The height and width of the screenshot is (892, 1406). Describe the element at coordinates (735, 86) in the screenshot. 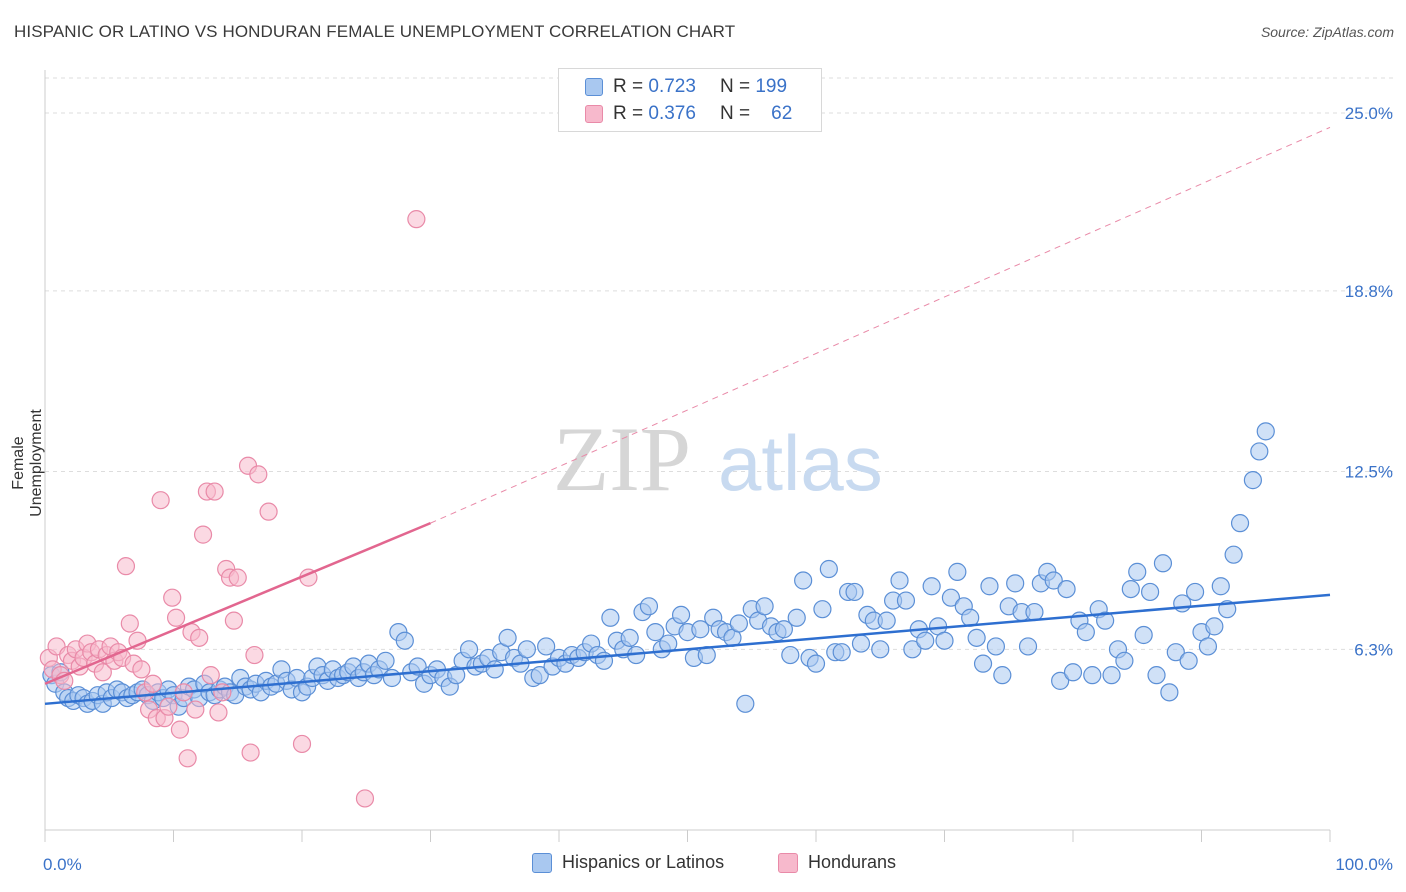

I see `legend-n-label: N =` at that location.